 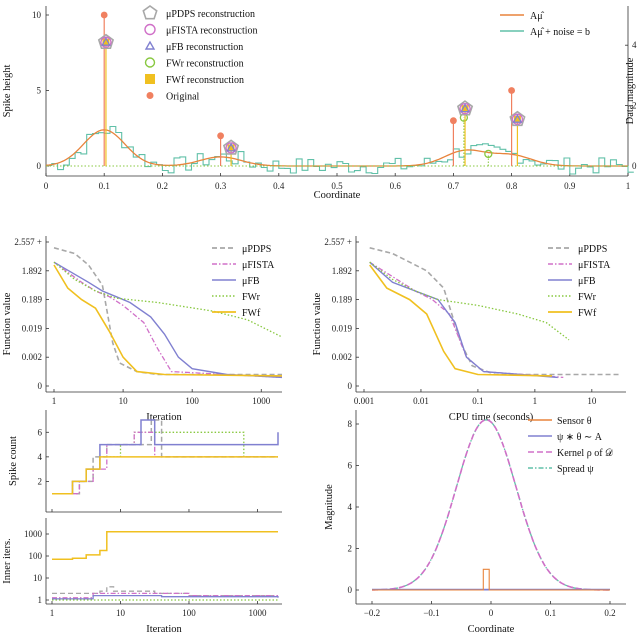 I want to click on x-tick-label: 0.1, so click(x=104, y=186).